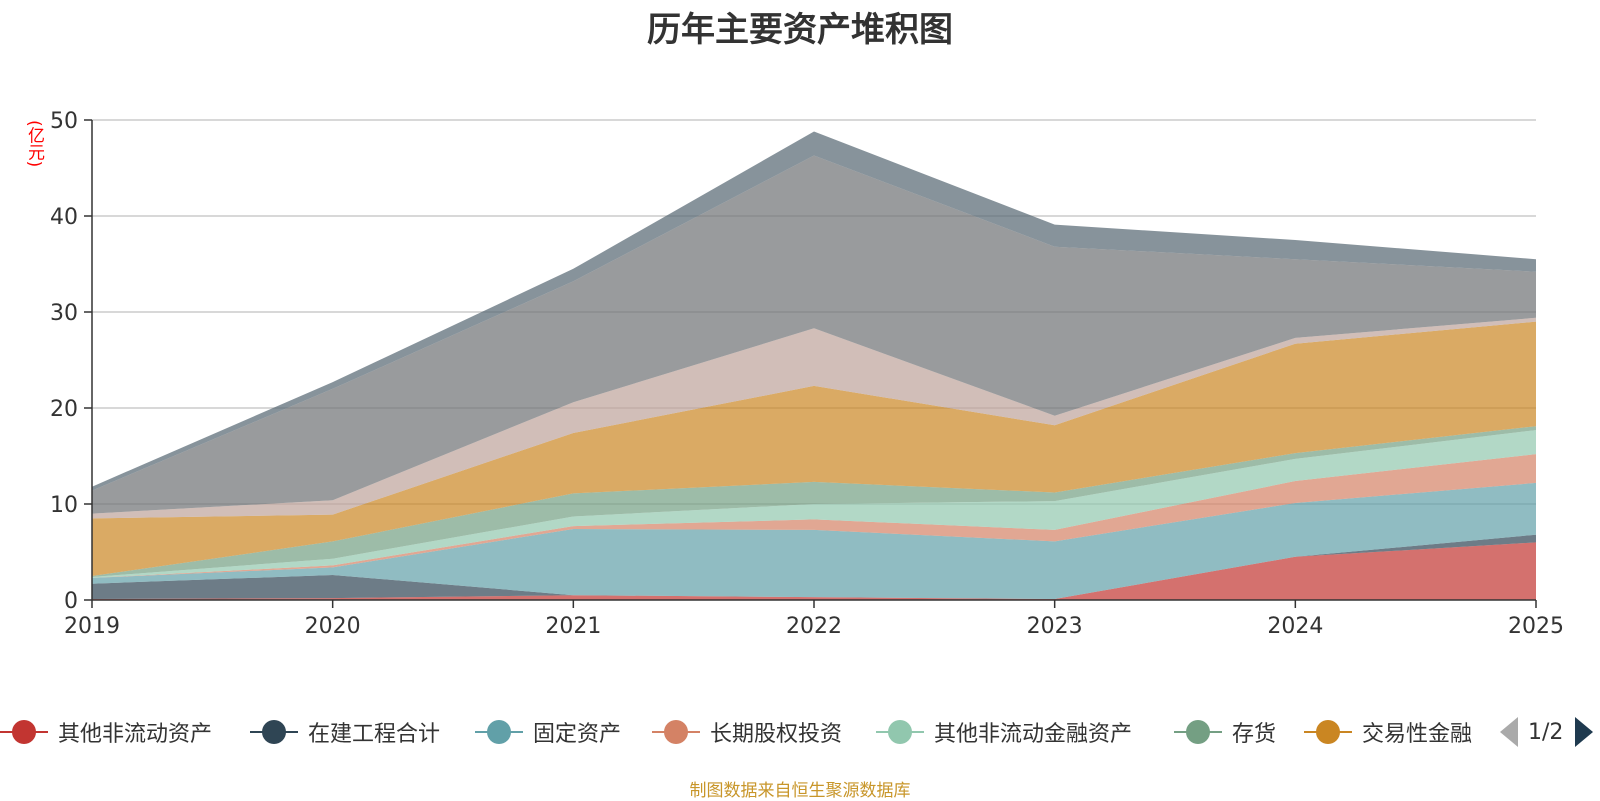 Image resolution: width=1600 pixels, height=801 pixels. I want to click on legend-label: 其他非流动金融资产, so click(1033, 734).